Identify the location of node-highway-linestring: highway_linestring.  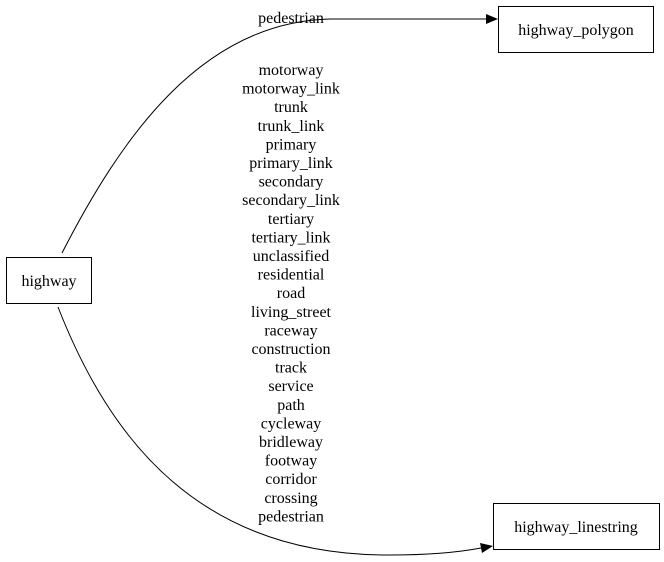
(576, 526).